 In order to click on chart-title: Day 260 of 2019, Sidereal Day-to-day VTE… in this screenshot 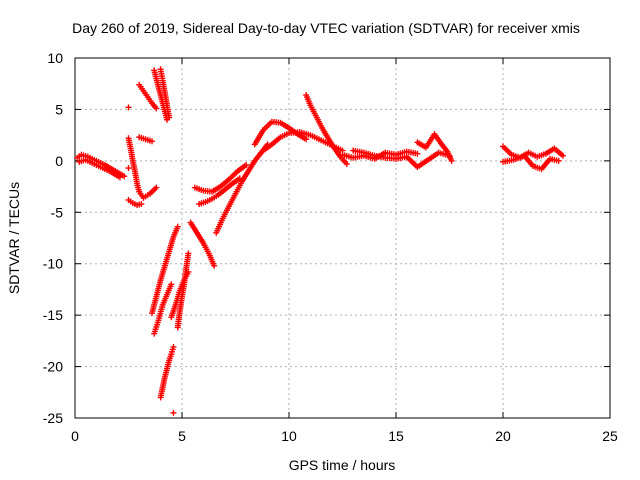, I will do `click(326, 28)`.